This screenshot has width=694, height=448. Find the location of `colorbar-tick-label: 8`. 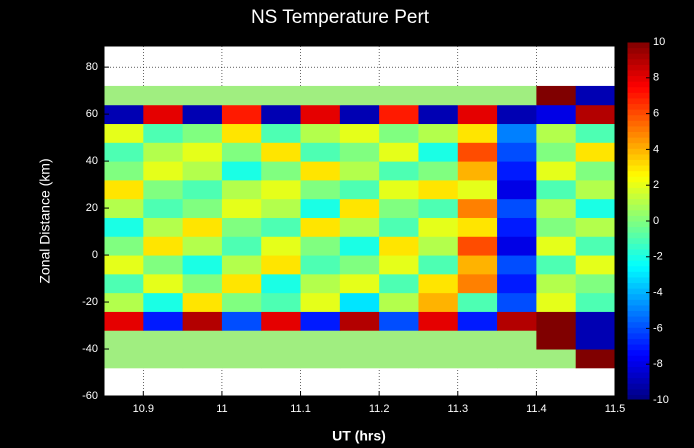

colorbar-tick-label: 8 is located at coordinates (656, 78).